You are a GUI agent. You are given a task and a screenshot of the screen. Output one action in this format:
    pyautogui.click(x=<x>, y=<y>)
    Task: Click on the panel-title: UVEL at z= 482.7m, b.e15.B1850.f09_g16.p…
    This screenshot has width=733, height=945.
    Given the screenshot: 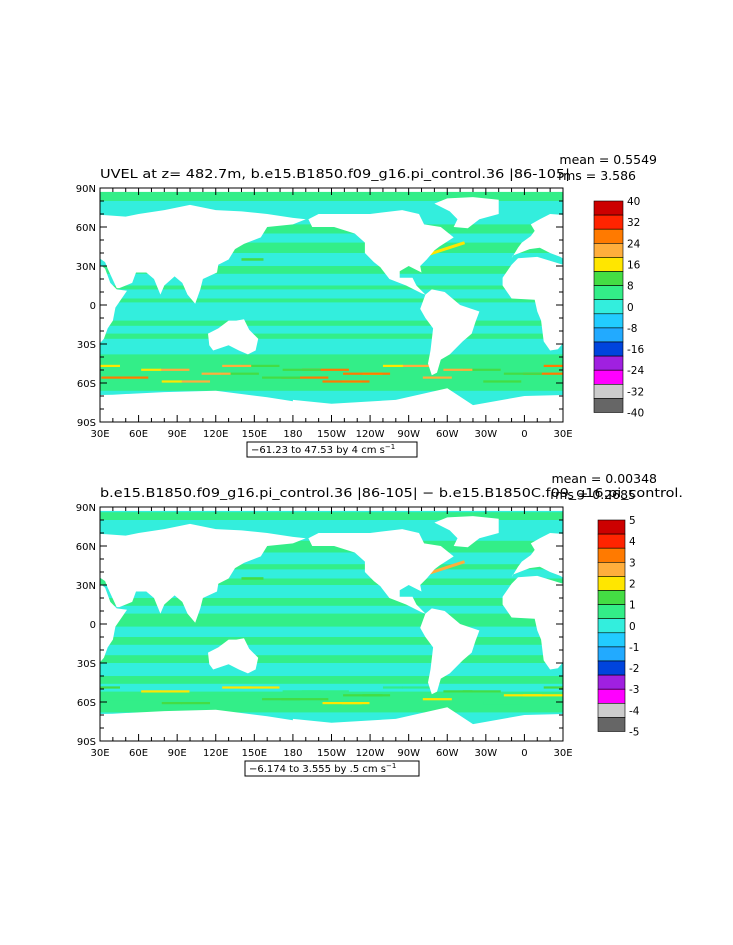 What is the action you would take?
    pyautogui.click(x=335, y=173)
    